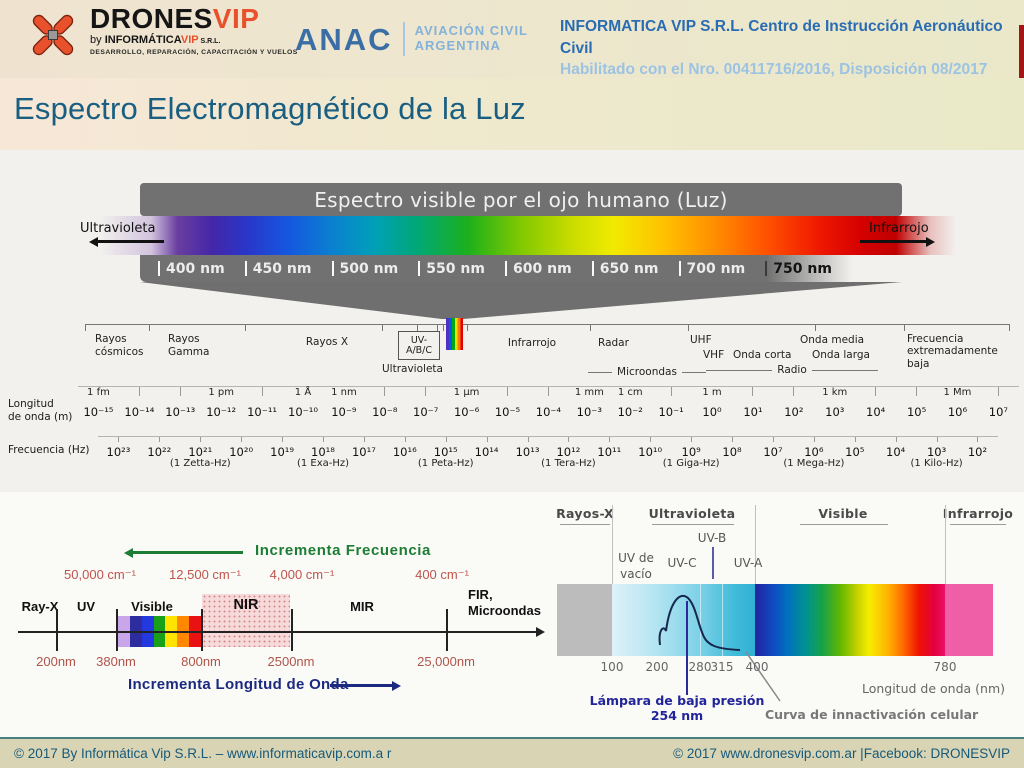 The width and height of the screenshot is (1024, 768). I want to click on wavelength-label: 650 nm, so click(635, 269).